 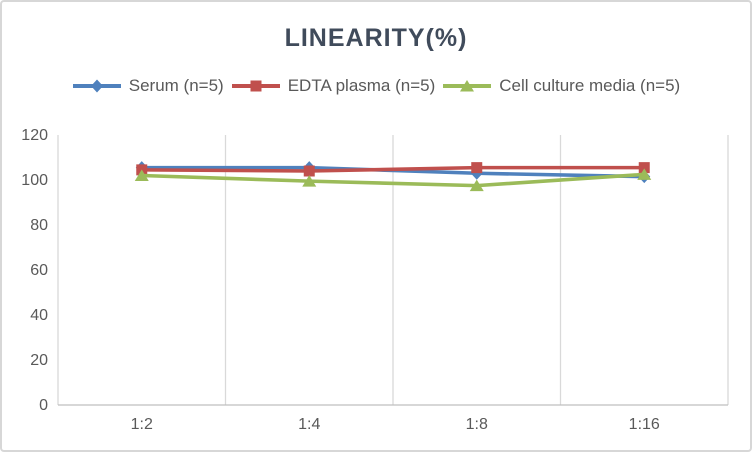 I want to click on legend-item-edta-plasma-n-5: EDTA plasma (n=5), so click(x=333, y=86).